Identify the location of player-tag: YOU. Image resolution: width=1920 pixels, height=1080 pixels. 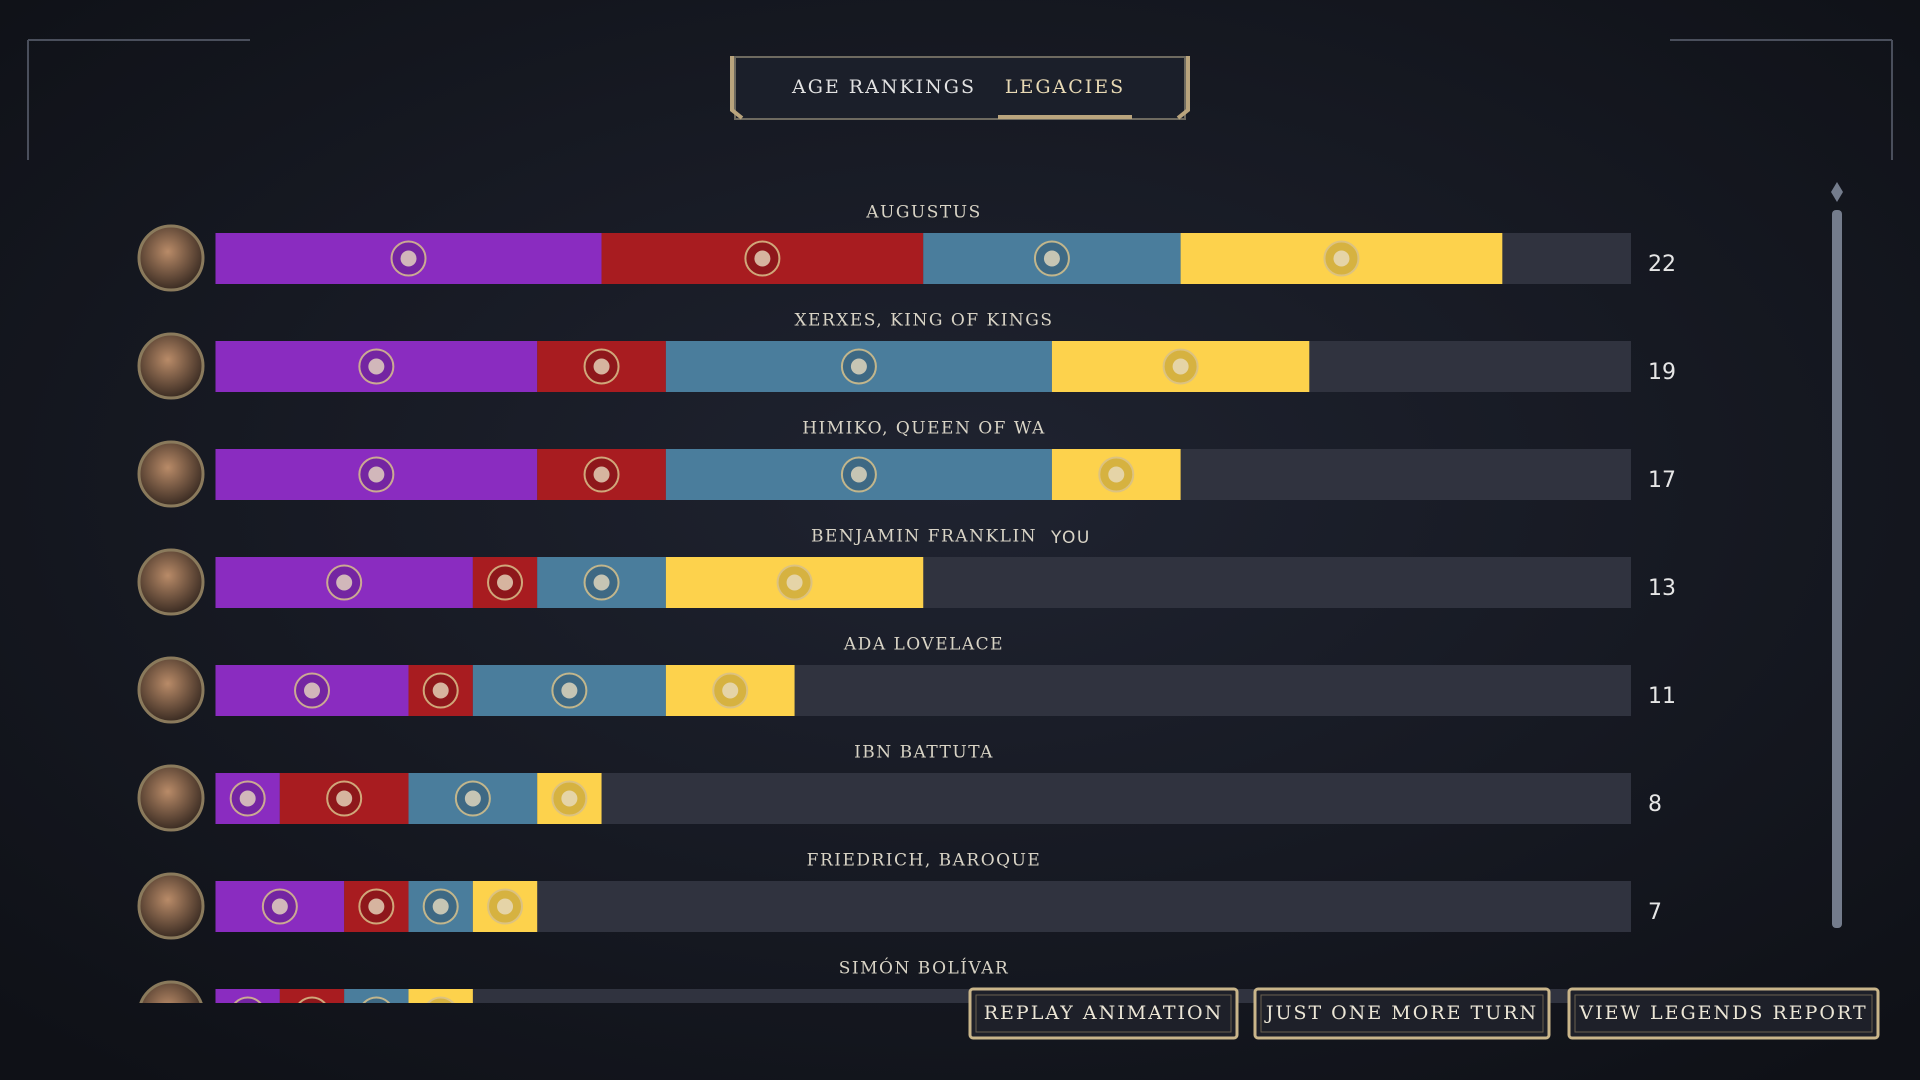
(1070, 538).